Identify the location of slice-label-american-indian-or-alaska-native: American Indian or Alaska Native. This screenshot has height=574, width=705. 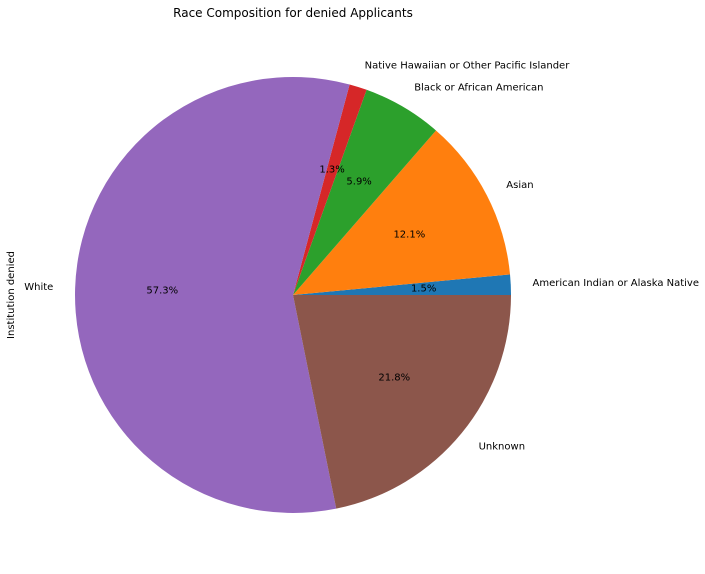
(616, 283).